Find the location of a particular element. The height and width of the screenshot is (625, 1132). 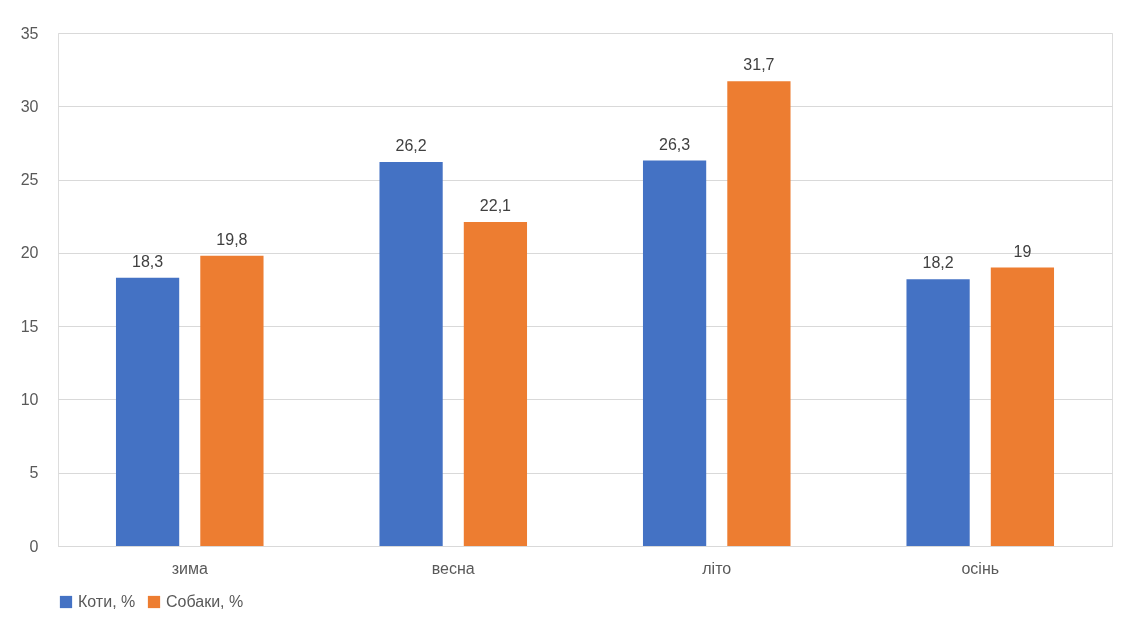

x-tick-label: літо is located at coordinates (717, 568).